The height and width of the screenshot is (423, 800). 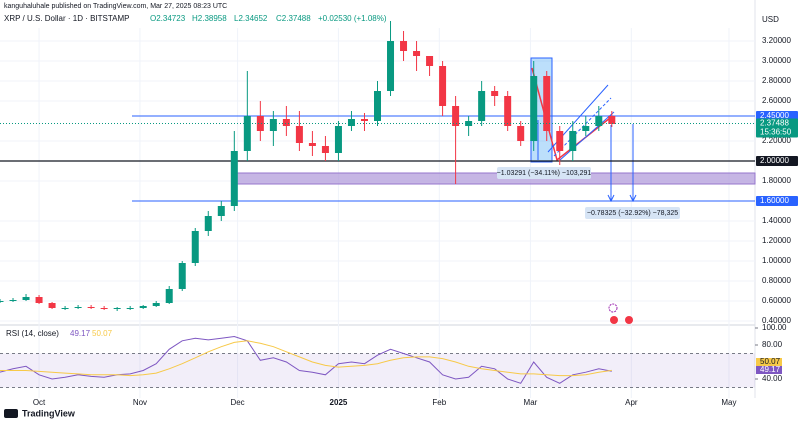 I want to click on x-tick-label: Nov, so click(x=140, y=402).